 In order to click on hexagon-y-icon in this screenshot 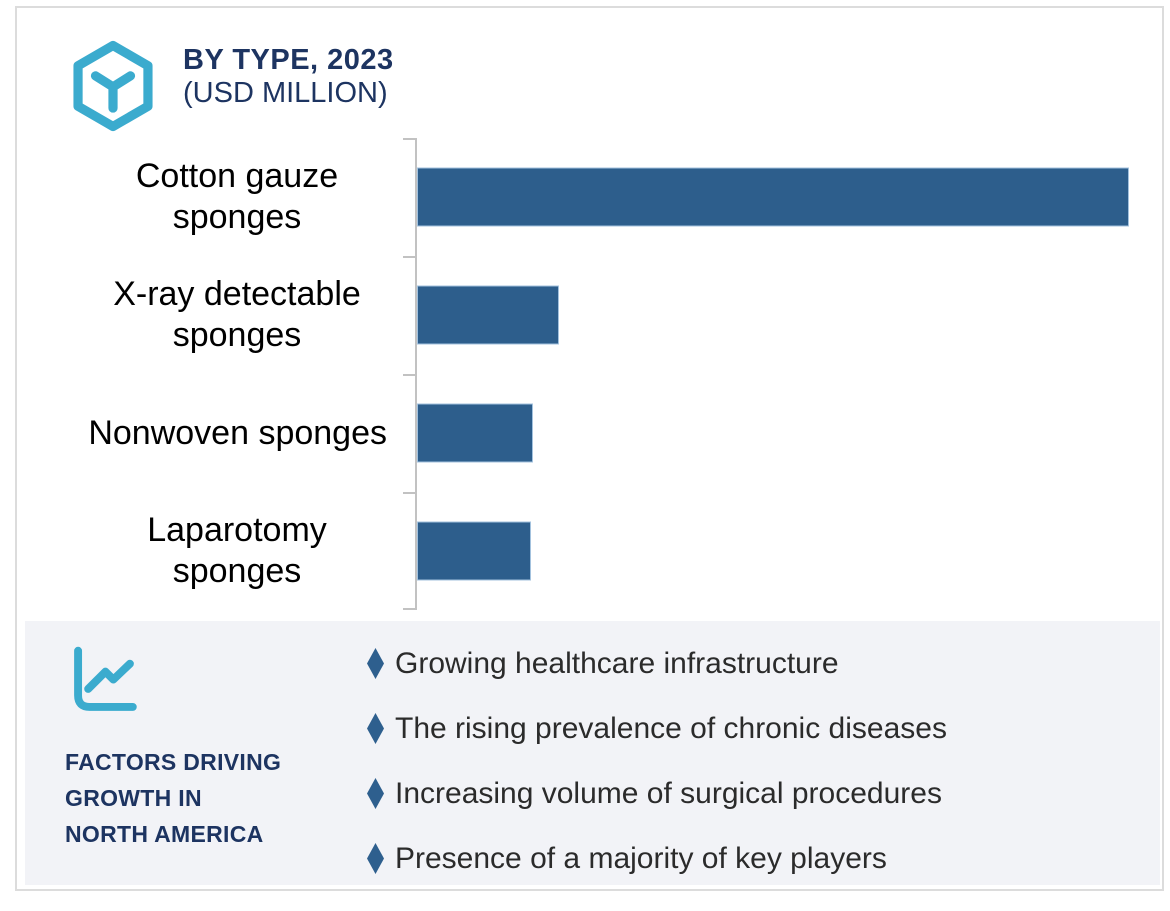, I will do `click(113, 86)`.